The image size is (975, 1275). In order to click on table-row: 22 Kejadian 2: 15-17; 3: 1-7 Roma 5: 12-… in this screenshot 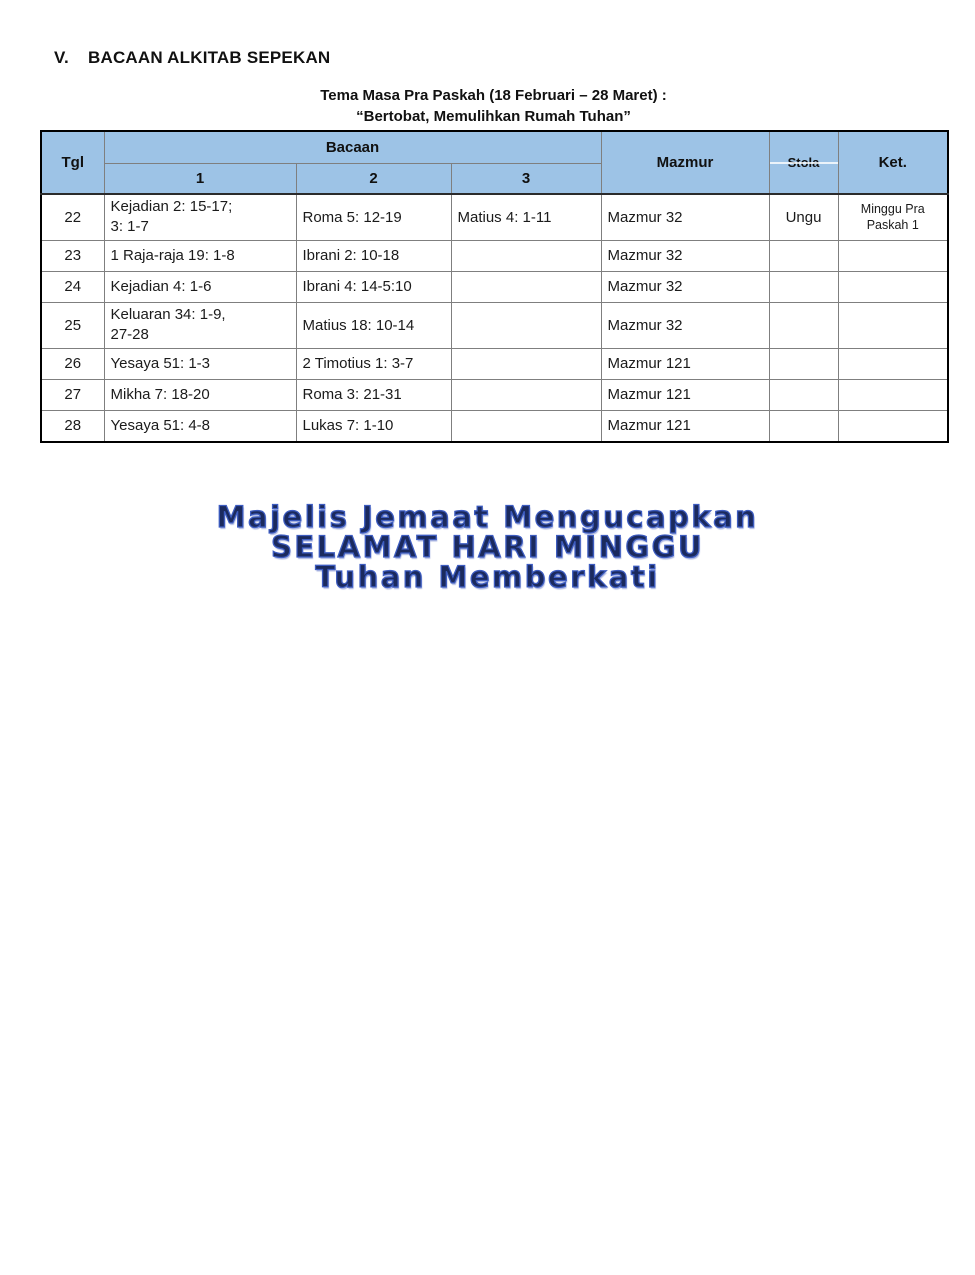, I will do `click(494, 217)`.